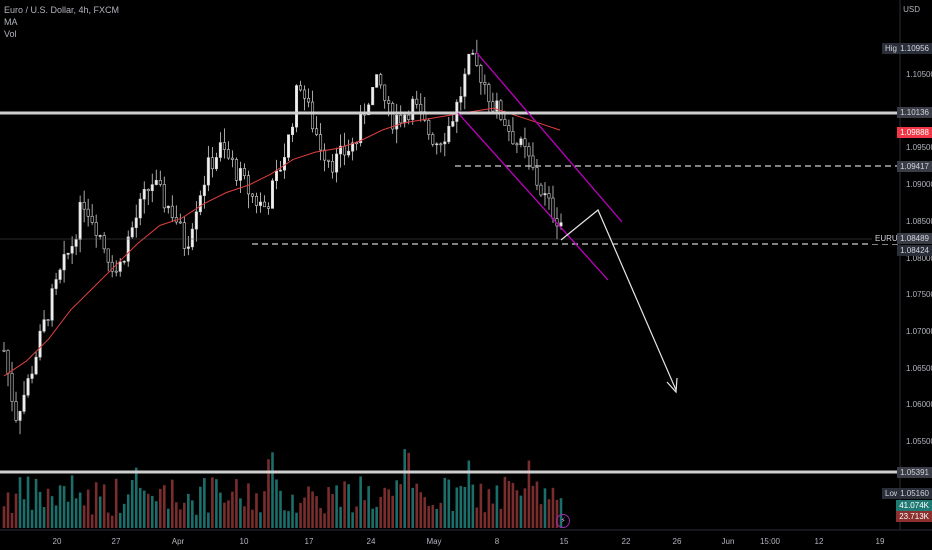 Image resolution: width=932 pixels, height=550 pixels. I want to click on price-tick: 1.08000, so click(919, 258).